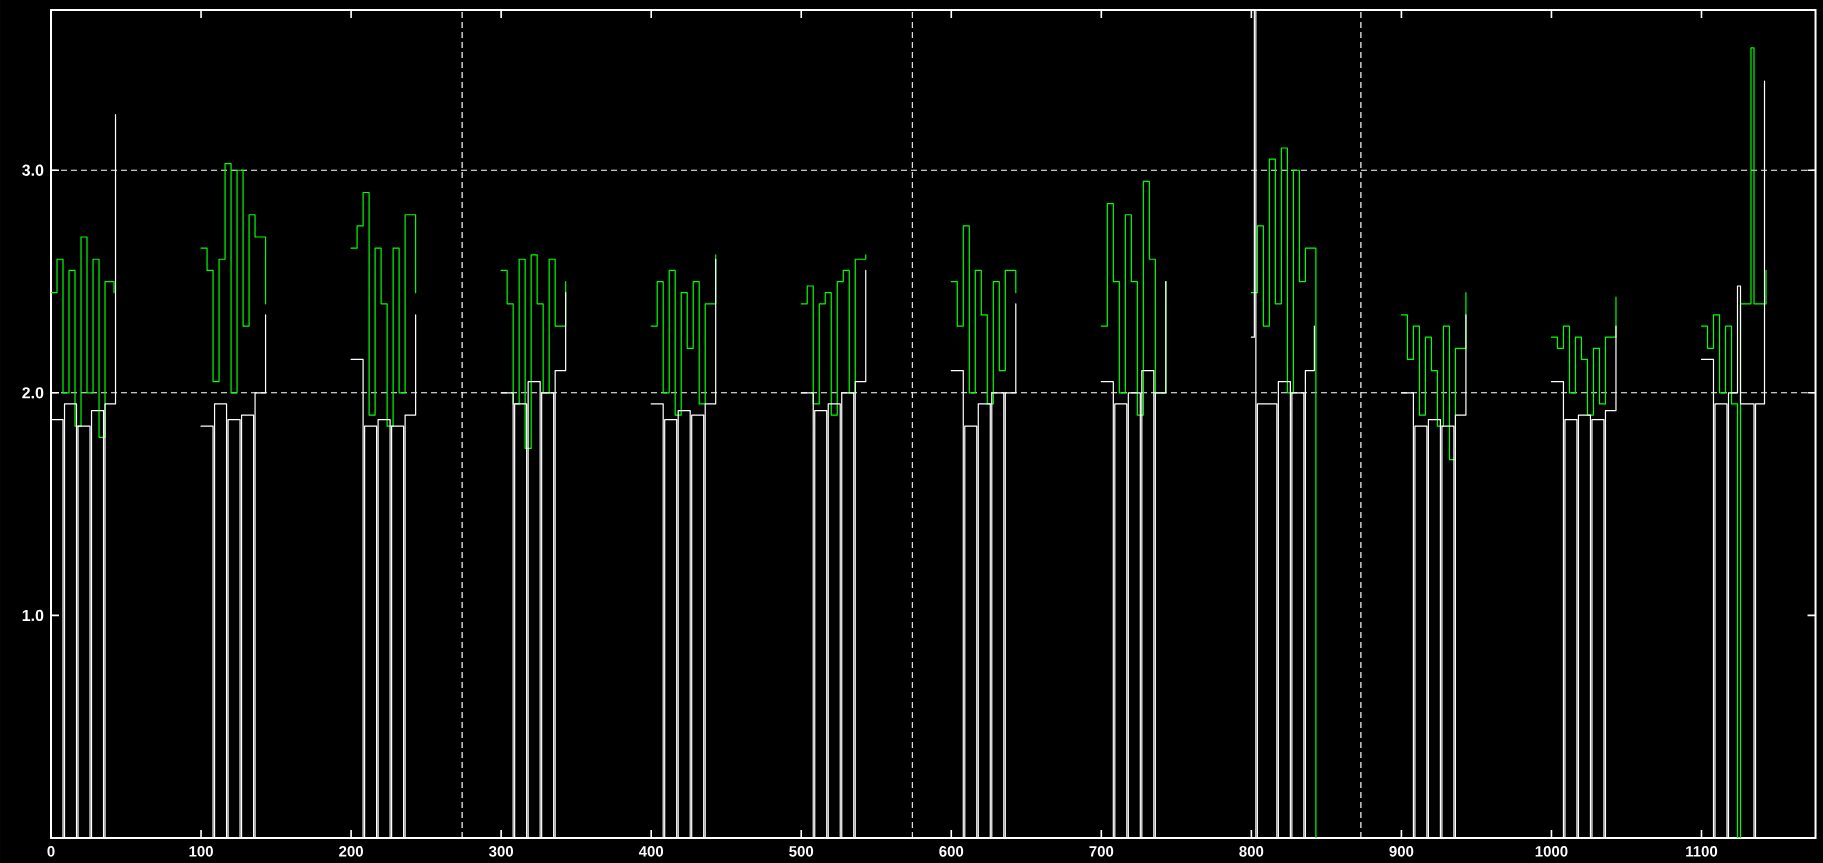  What do you see at coordinates (1251, 851) in the screenshot?
I see `x-tick-label: 800` at bounding box center [1251, 851].